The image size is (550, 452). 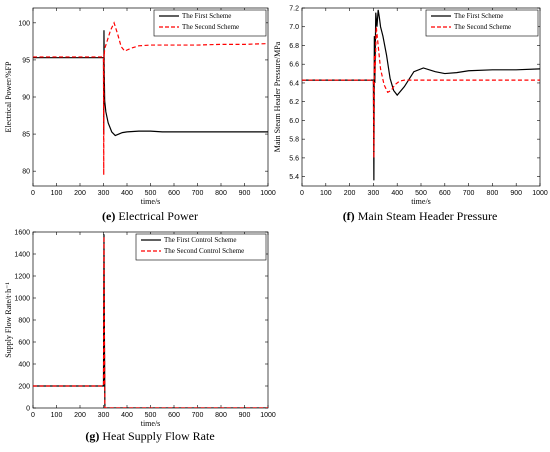 I want to click on caption-letter: (g), so click(x=92, y=436).